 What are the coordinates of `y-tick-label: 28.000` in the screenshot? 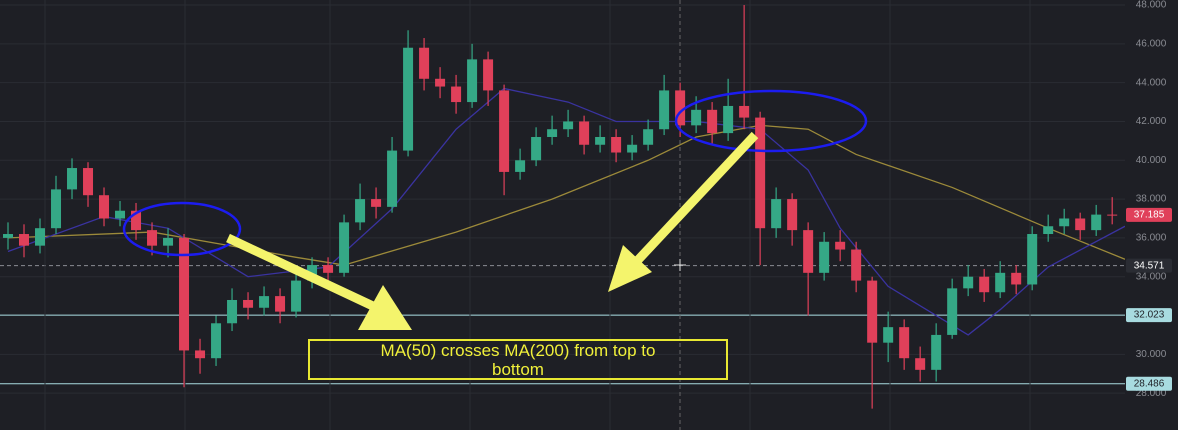 It's located at (1151, 393).